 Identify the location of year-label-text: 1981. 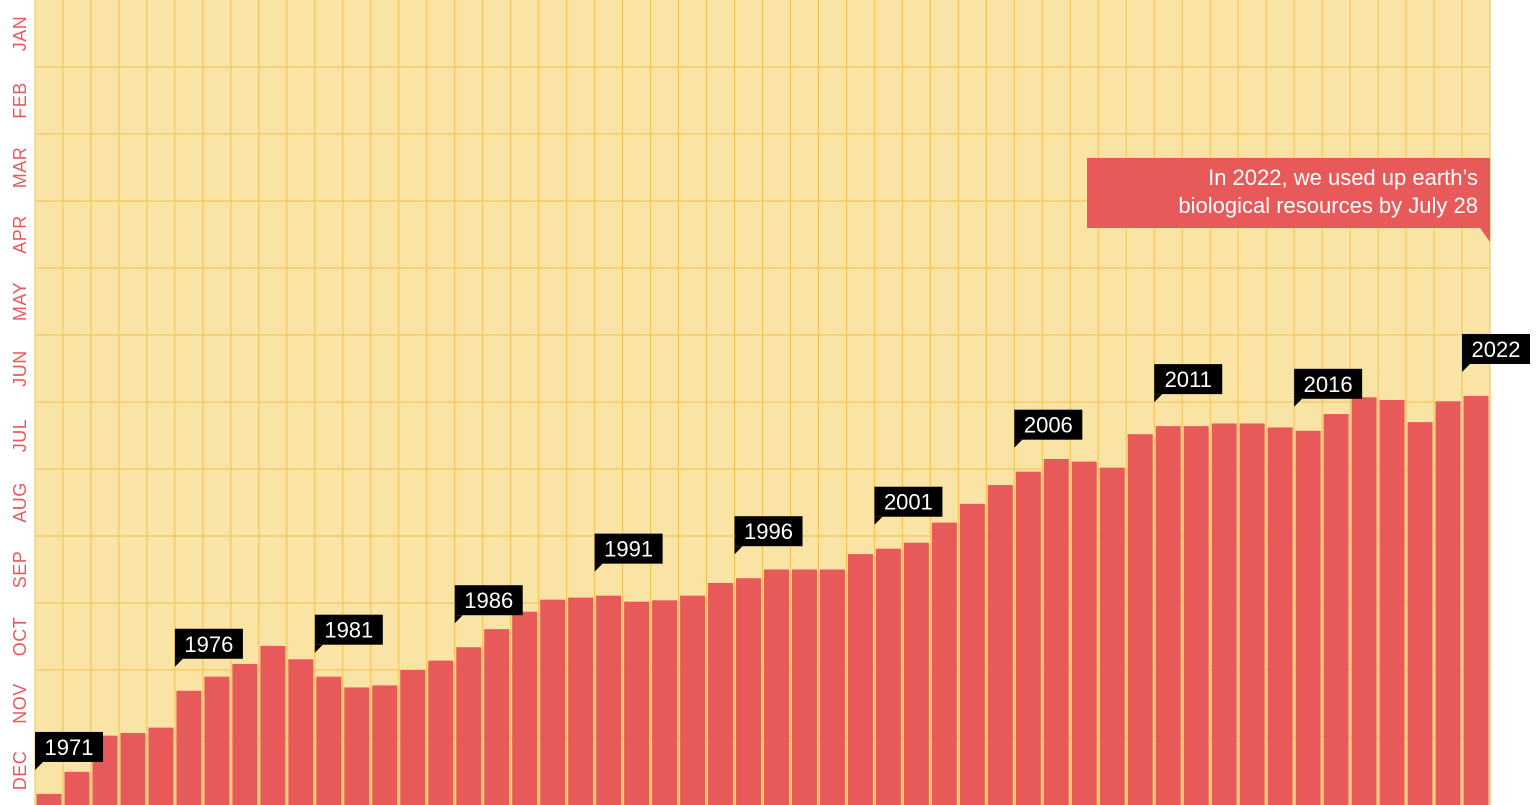
(348, 630).